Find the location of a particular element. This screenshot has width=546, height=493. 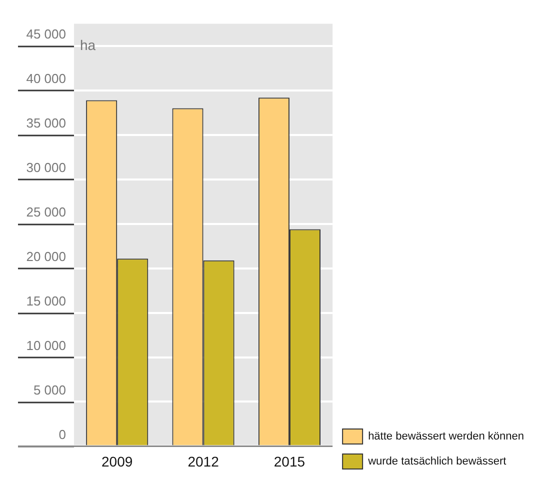

x-tick-label: 2015 is located at coordinates (290, 461).